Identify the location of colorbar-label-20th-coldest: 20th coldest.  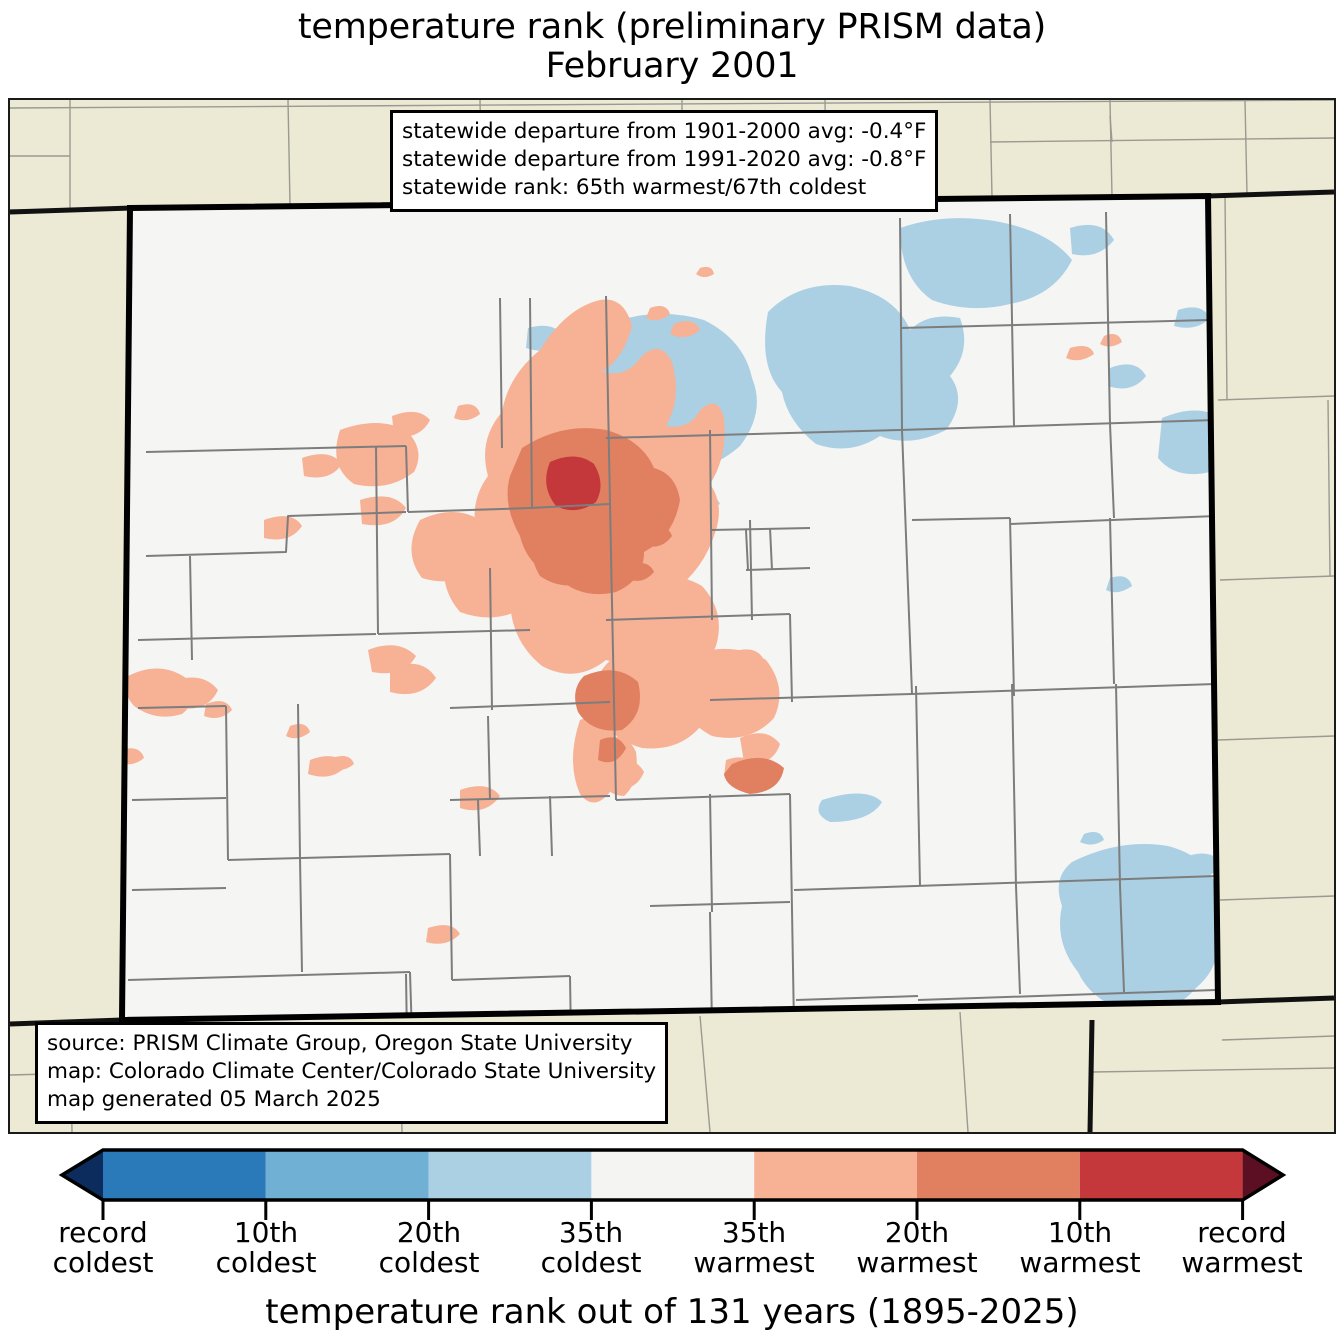
(429, 1248).